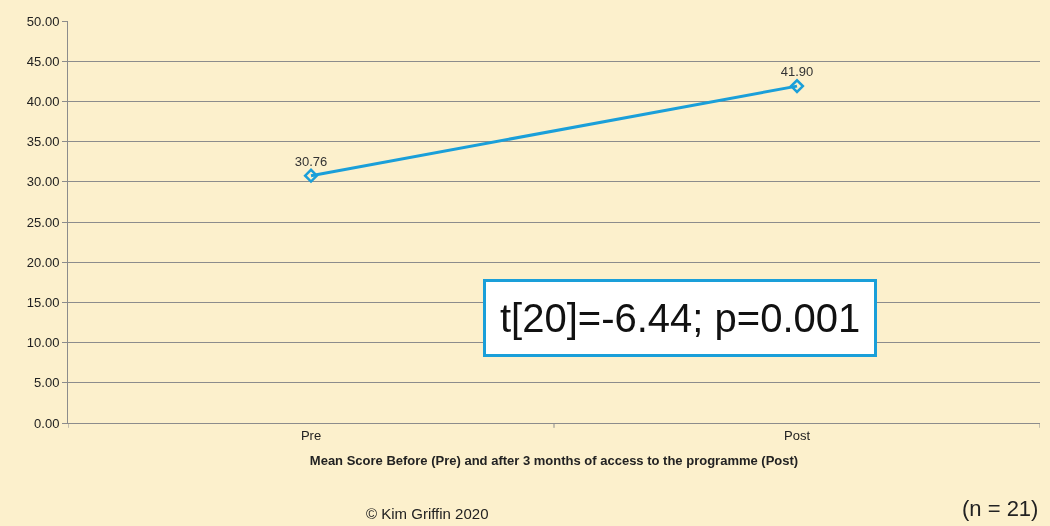 The width and height of the screenshot is (1050, 526). I want to click on y-tick-label: 10.00, so click(43, 343).